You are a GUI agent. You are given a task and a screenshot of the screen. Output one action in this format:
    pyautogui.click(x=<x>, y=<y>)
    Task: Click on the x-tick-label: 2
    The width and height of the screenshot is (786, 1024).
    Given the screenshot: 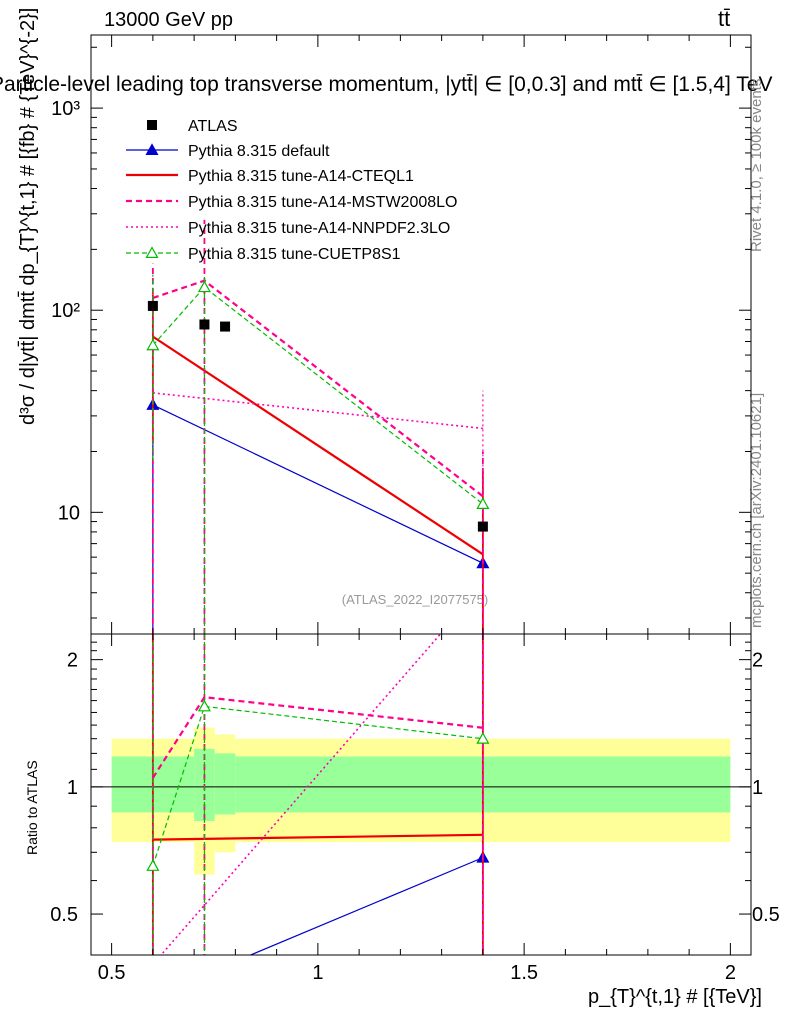 What is the action you would take?
    pyautogui.click(x=730, y=973)
    